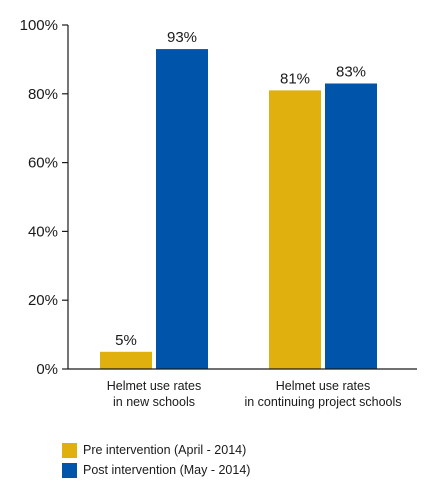 The height and width of the screenshot is (500, 437). What do you see at coordinates (43, 94) in the screenshot?
I see `y-tick-label: 80%` at bounding box center [43, 94].